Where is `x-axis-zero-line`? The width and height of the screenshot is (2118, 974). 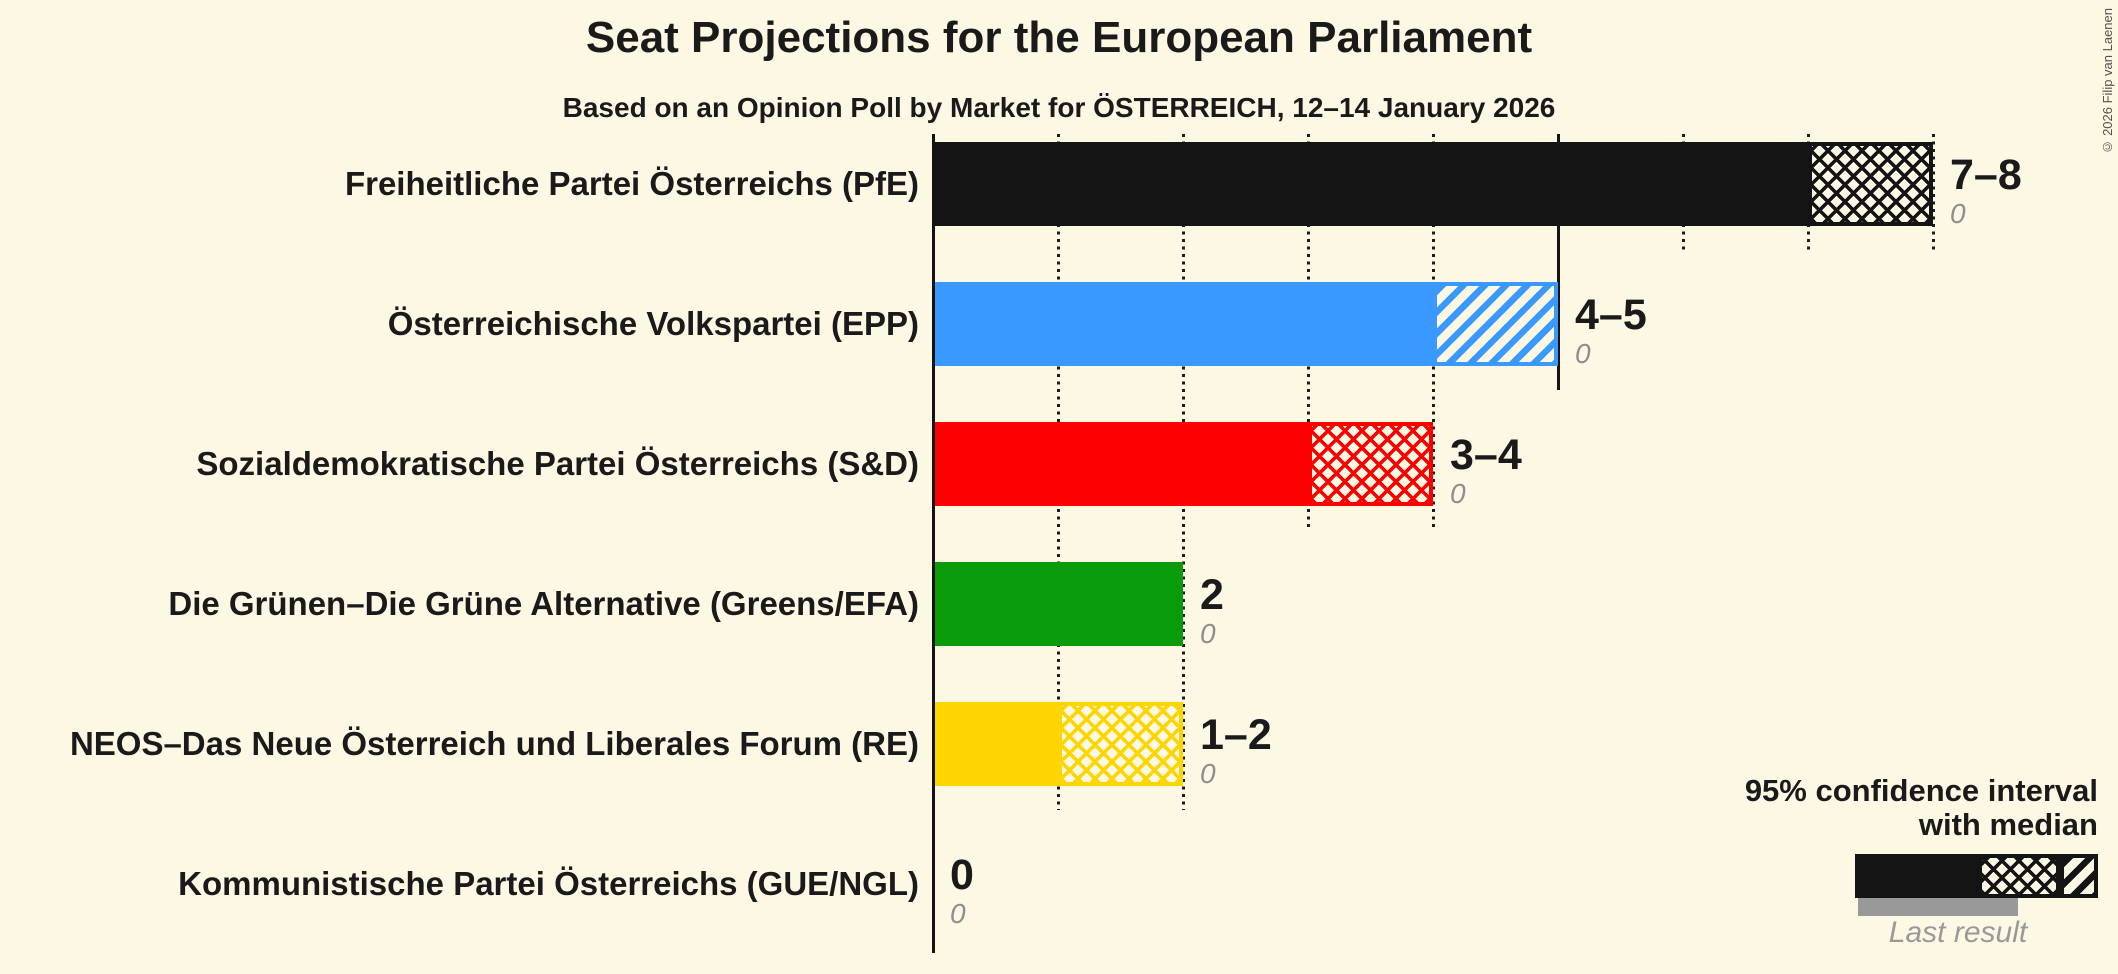 x-axis-zero-line is located at coordinates (933, 543).